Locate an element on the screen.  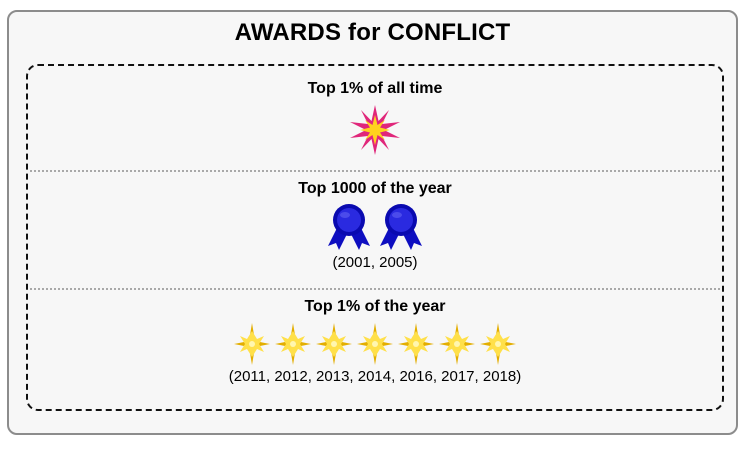
section-title: Top 1% of the year is located at coordinates (375, 306).